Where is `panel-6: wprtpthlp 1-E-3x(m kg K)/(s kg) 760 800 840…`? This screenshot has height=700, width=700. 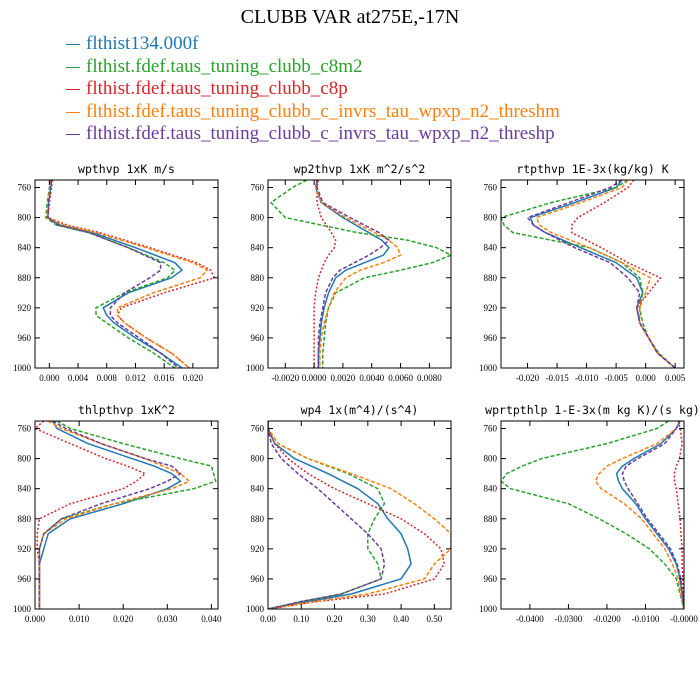 panel-6: wprtpthlp 1-E-3x(m kg K)/(s kg) 760 800 840… is located at coordinates (589, 513).